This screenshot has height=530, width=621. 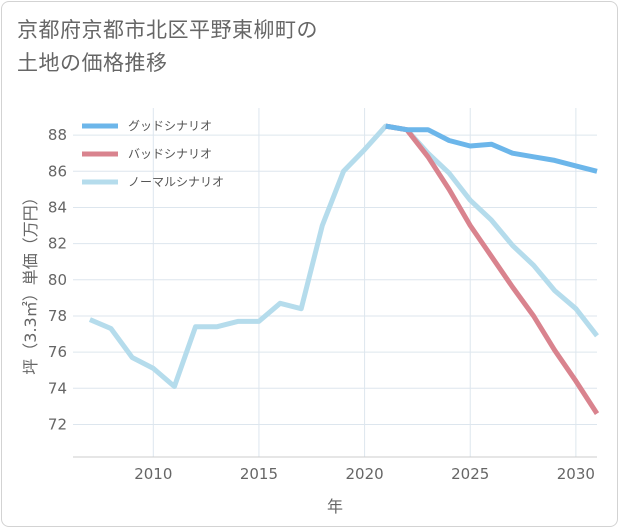 What do you see at coordinates (227, 47) in the screenshot?
I see `chart-title: 京都府京都市北区平野東柳町の 土地の価格推移` at bounding box center [227, 47].